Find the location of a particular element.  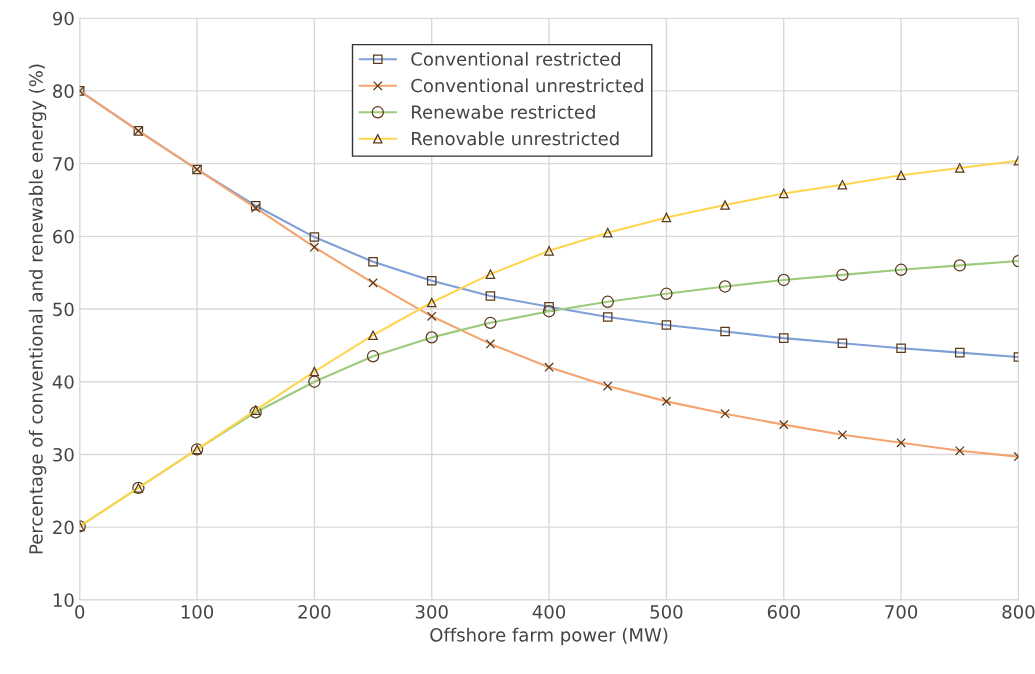

x-axis-title: Offshore farm power (MW) is located at coordinates (549, 636).